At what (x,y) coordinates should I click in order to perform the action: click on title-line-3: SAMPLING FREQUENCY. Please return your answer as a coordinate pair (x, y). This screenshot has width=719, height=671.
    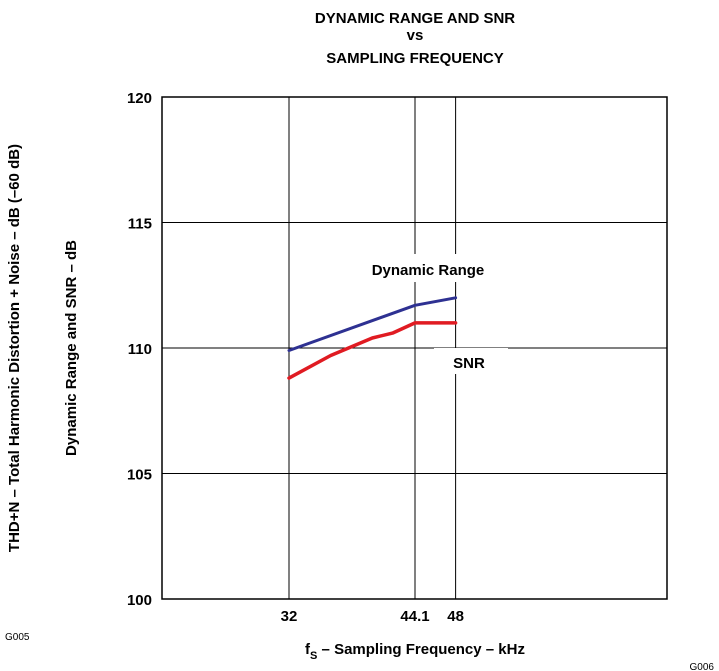
    Looking at the image, I should click on (415, 58).